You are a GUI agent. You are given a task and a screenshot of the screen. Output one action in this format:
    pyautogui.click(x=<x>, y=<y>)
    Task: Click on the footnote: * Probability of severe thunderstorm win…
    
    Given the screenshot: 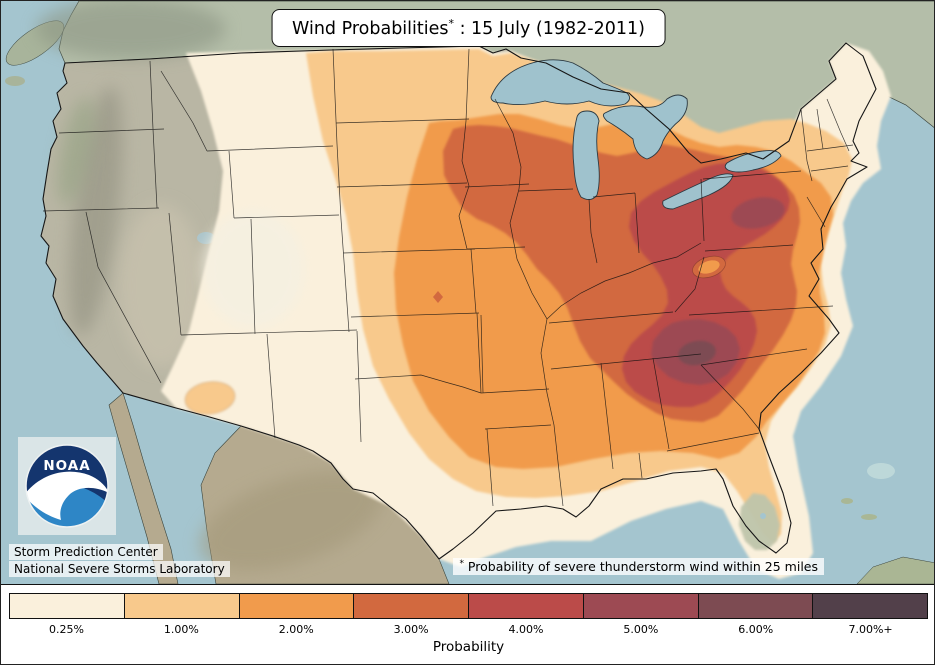 What is the action you would take?
    pyautogui.click(x=638, y=566)
    